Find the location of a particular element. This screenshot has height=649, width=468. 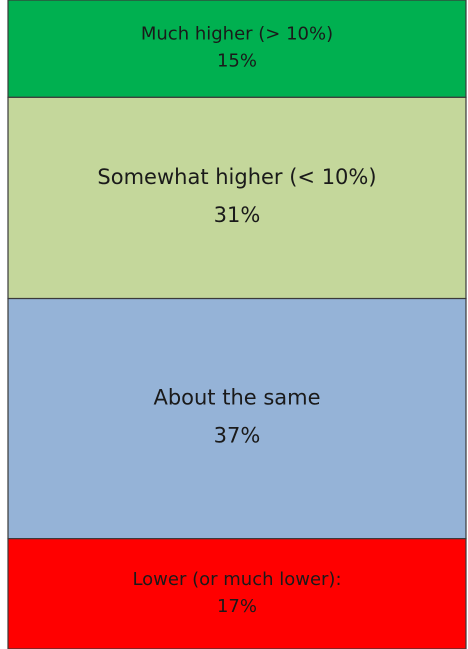

segment-label: About the same is located at coordinates (236, 398).